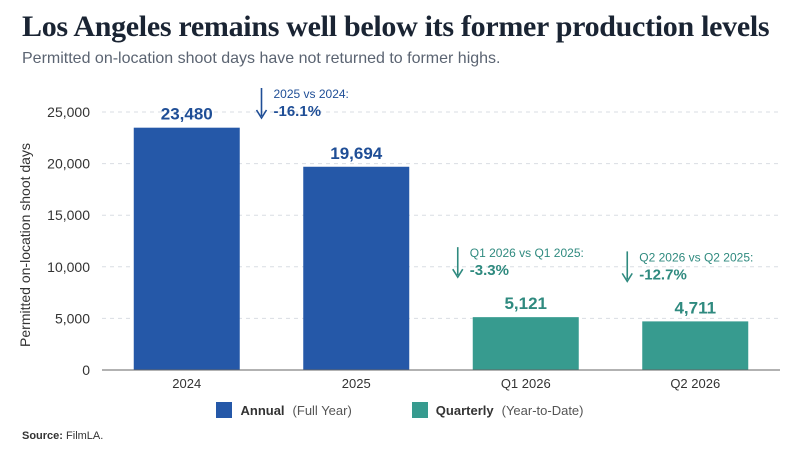 The width and height of the screenshot is (800, 450). Describe the element at coordinates (311, 94) in the screenshot. I see `annotation-label: 2025 vs 2024:` at that location.